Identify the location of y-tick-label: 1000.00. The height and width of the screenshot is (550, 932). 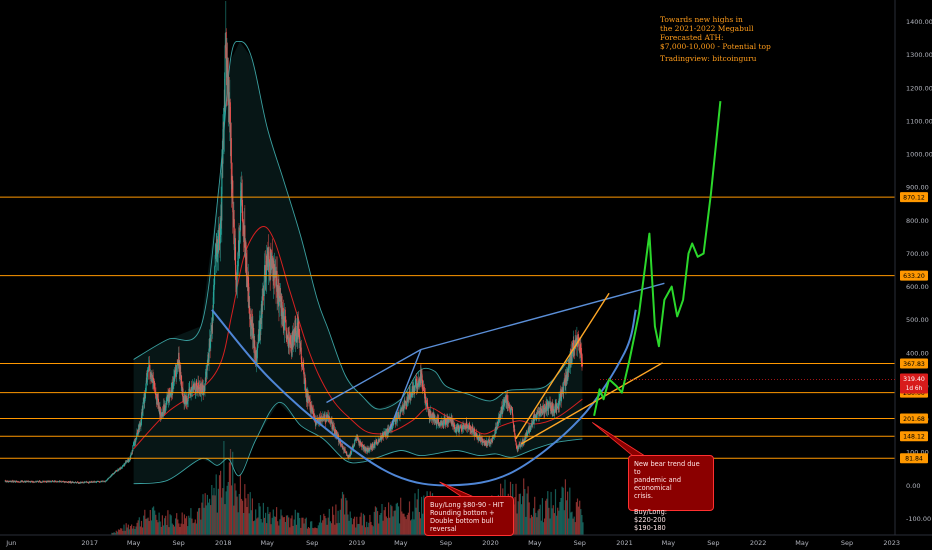
(919, 155).